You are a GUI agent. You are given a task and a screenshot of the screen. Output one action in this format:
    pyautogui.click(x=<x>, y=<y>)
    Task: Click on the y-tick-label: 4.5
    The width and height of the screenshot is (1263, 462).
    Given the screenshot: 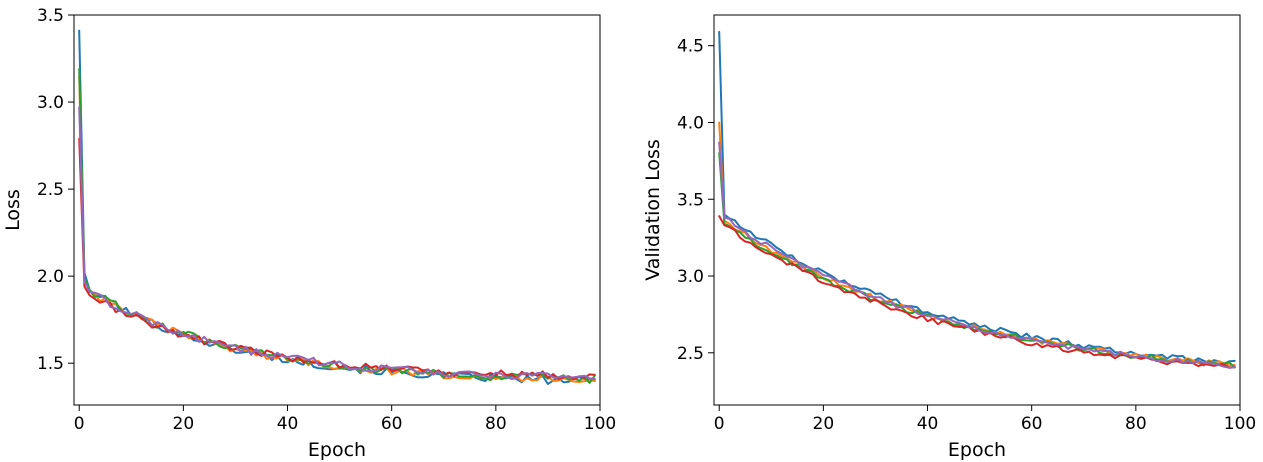 What is the action you would take?
    pyautogui.click(x=690, y=47)
    